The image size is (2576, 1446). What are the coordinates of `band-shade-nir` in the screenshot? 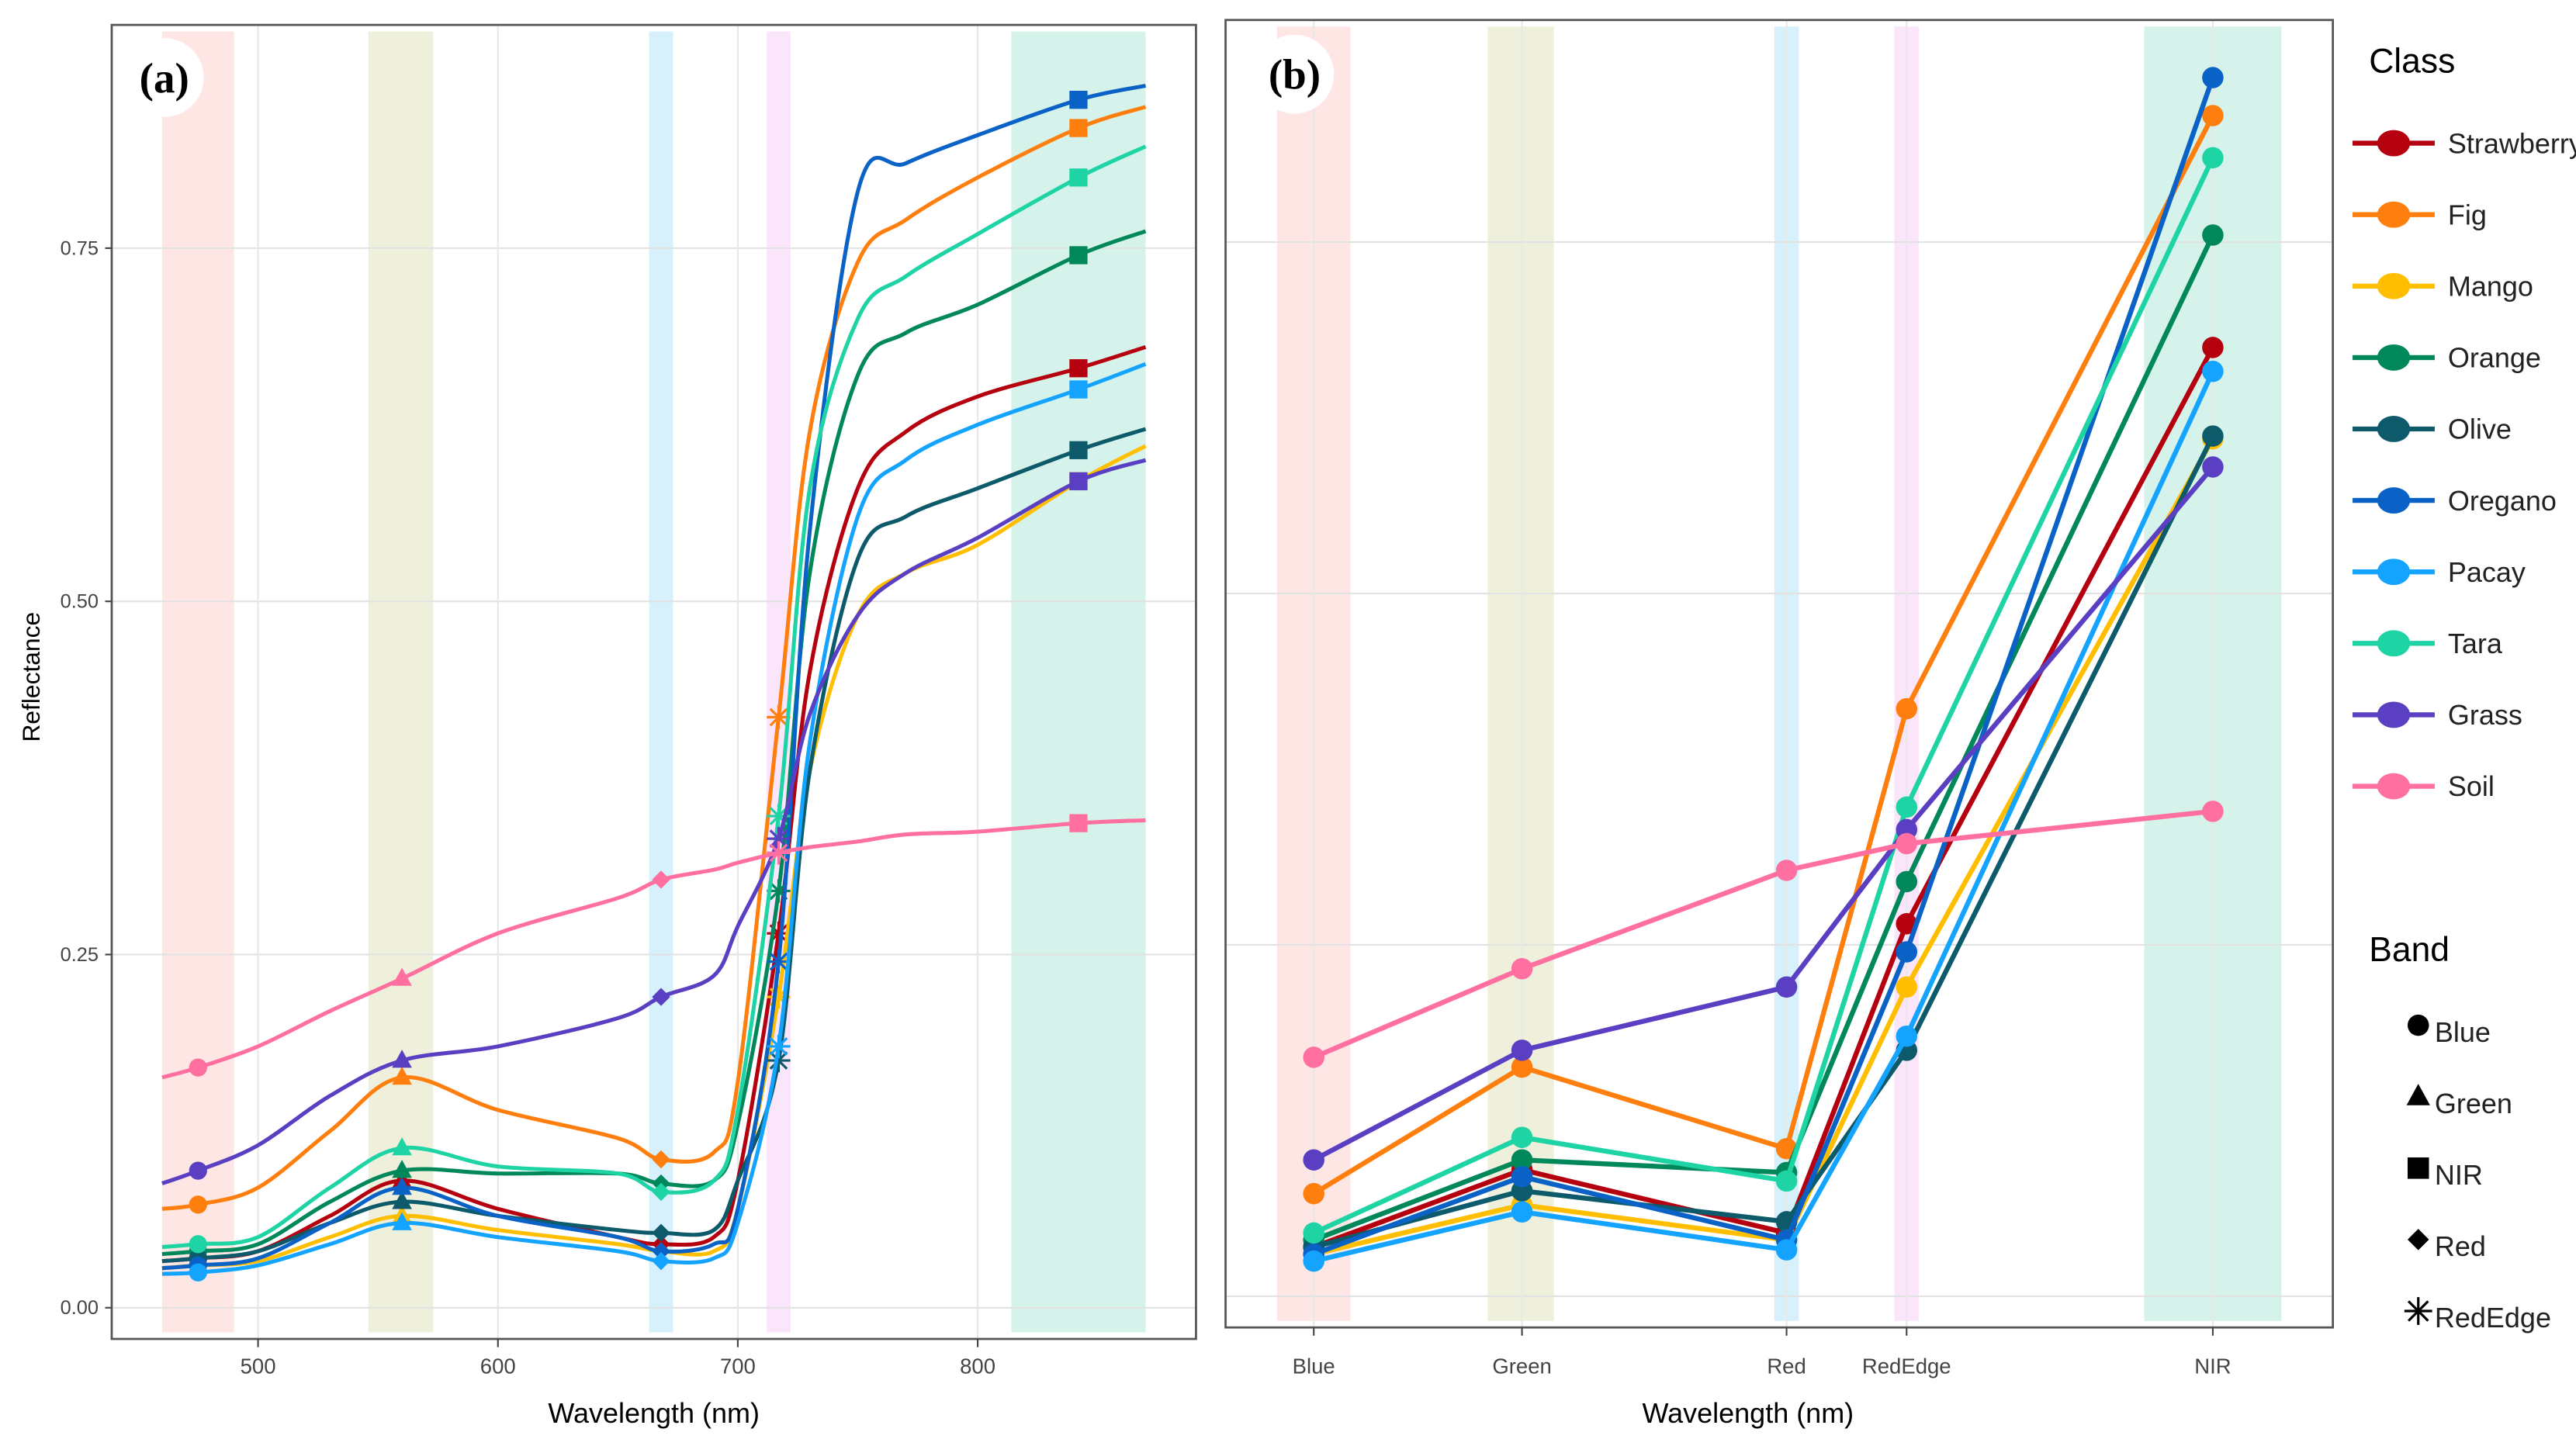 It's located at (1078, 682).